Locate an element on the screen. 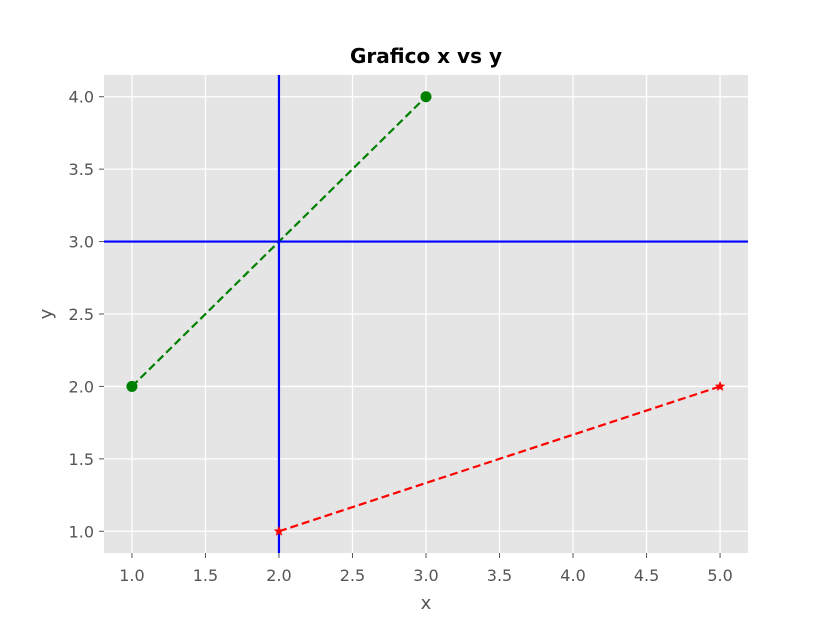  x-tick-label-7: 4.5 is located at coordinates (646, 575).